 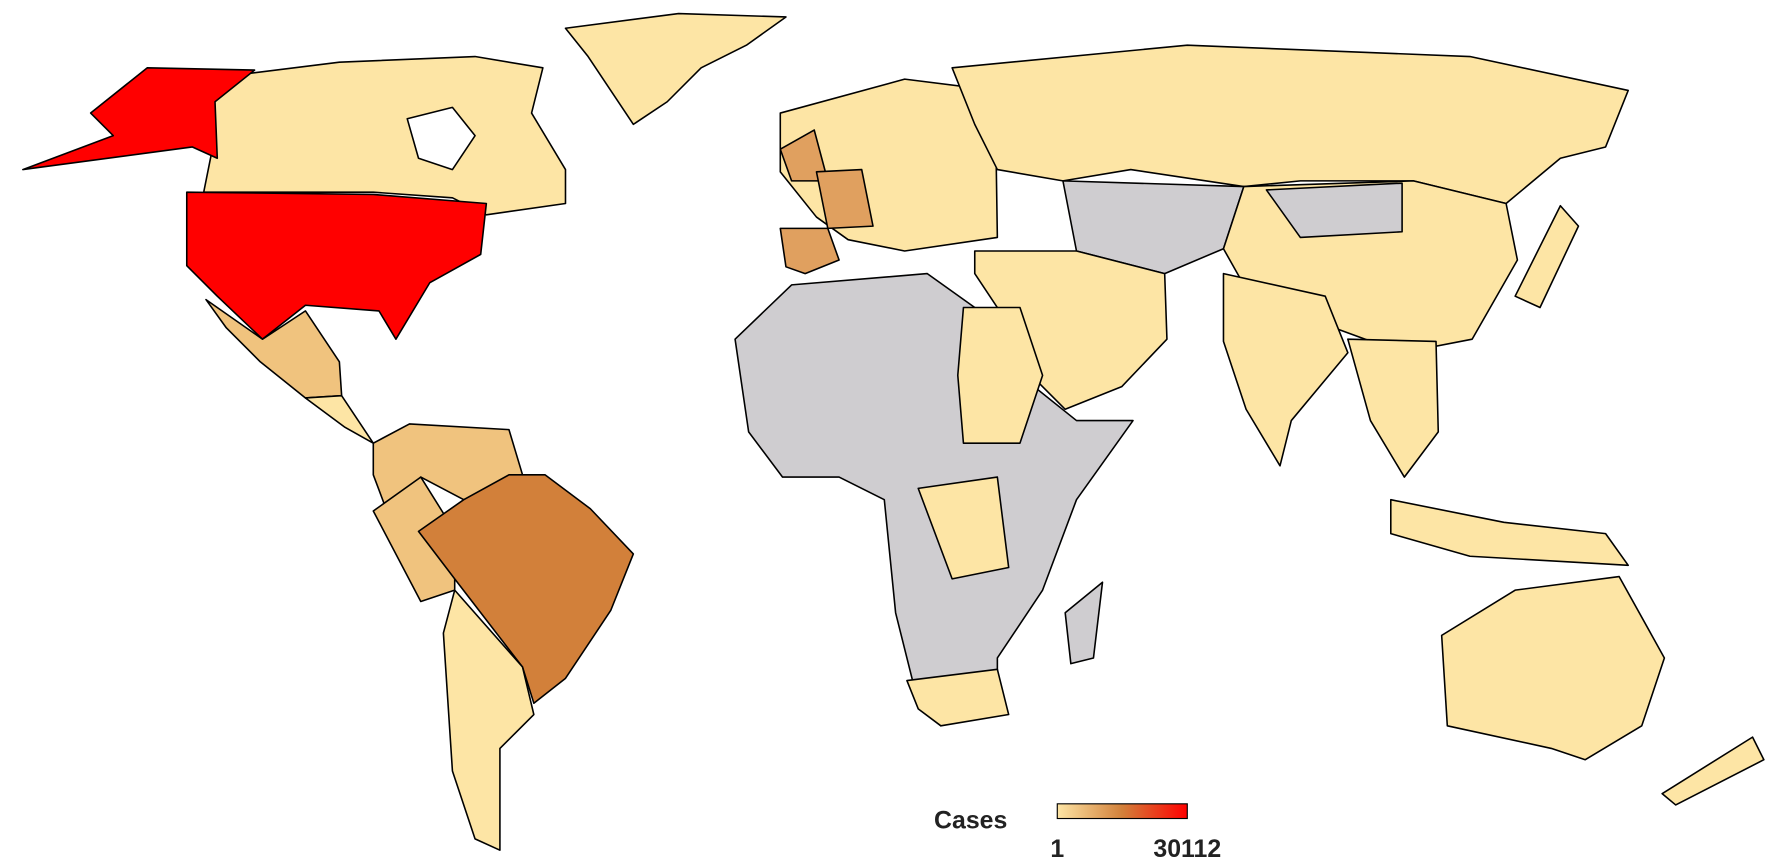 What do you see at coordinates (1553, 668) in the screenshot?
I see `australia` at bounding box center [1553, 668].